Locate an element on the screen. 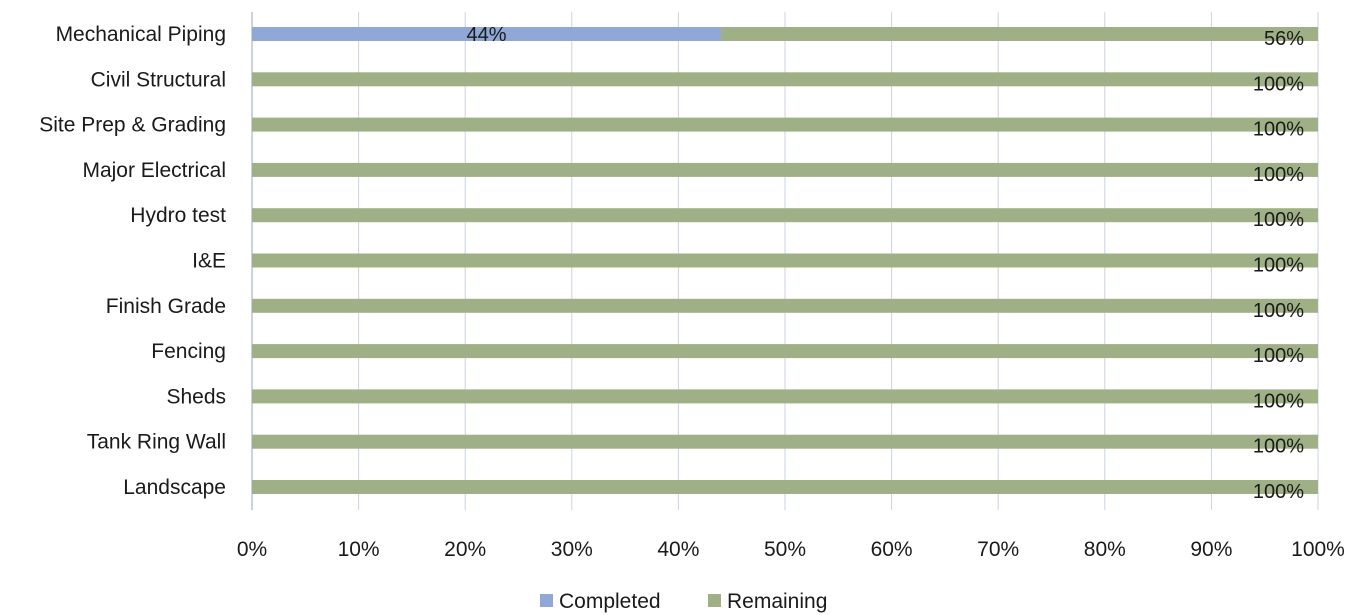 The height and width of the screenshot is (615, 1362). x-tick-label: 70% is located at coordinates (998, 549).